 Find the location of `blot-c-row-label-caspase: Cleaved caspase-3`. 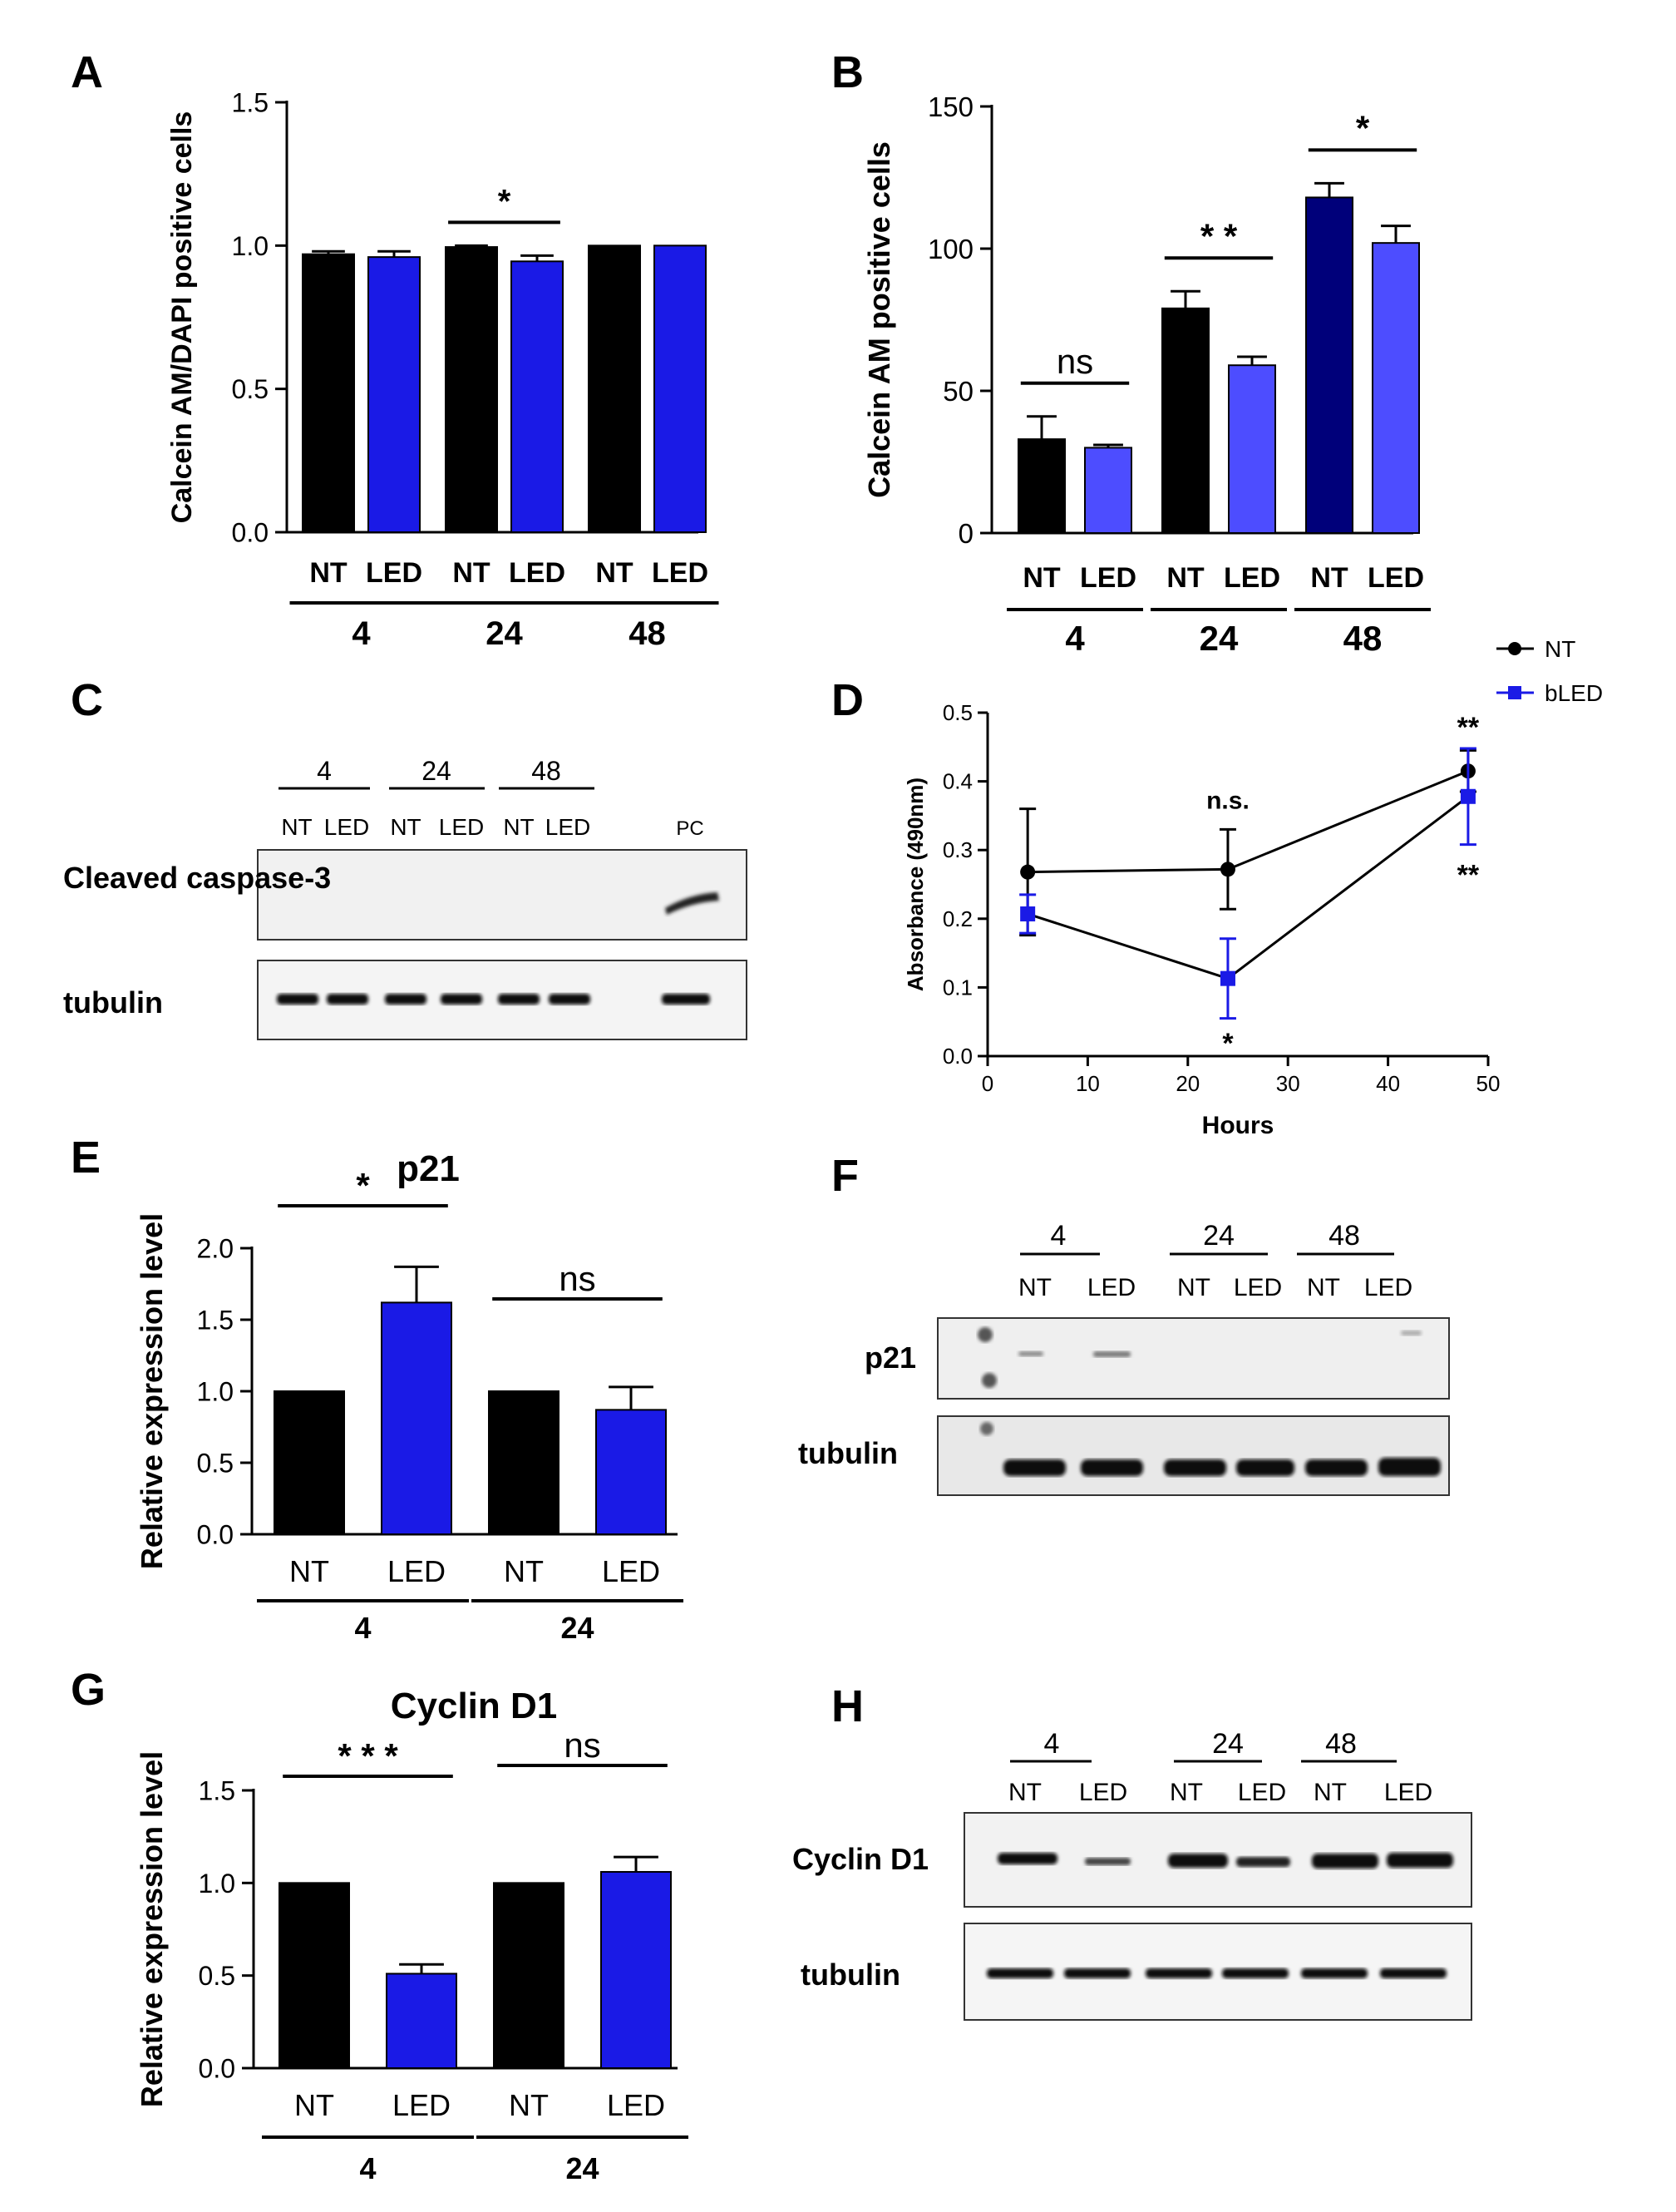

blot-c-row-label-caspase: Cleaved caspase-3 is located at coordinates (197, 878).